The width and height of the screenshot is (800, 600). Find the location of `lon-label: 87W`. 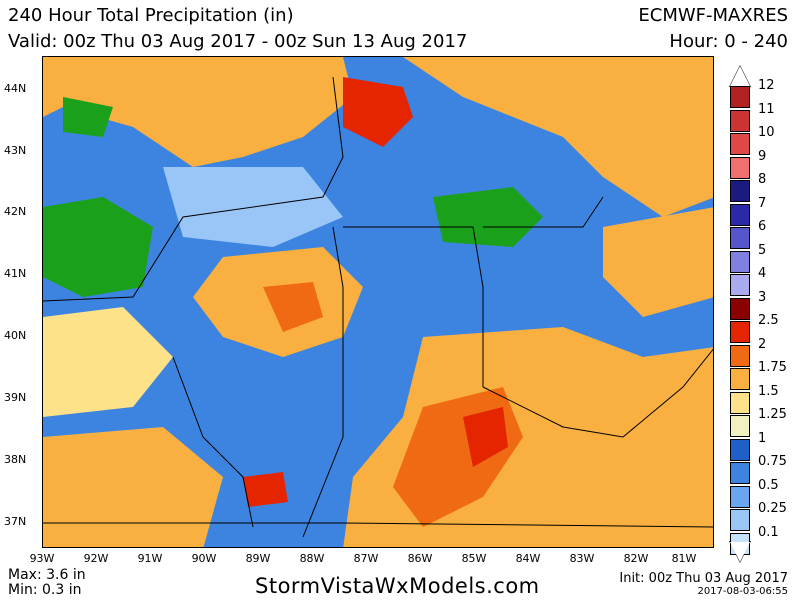

lon-label: 87W is located at coordinates (366, 558).